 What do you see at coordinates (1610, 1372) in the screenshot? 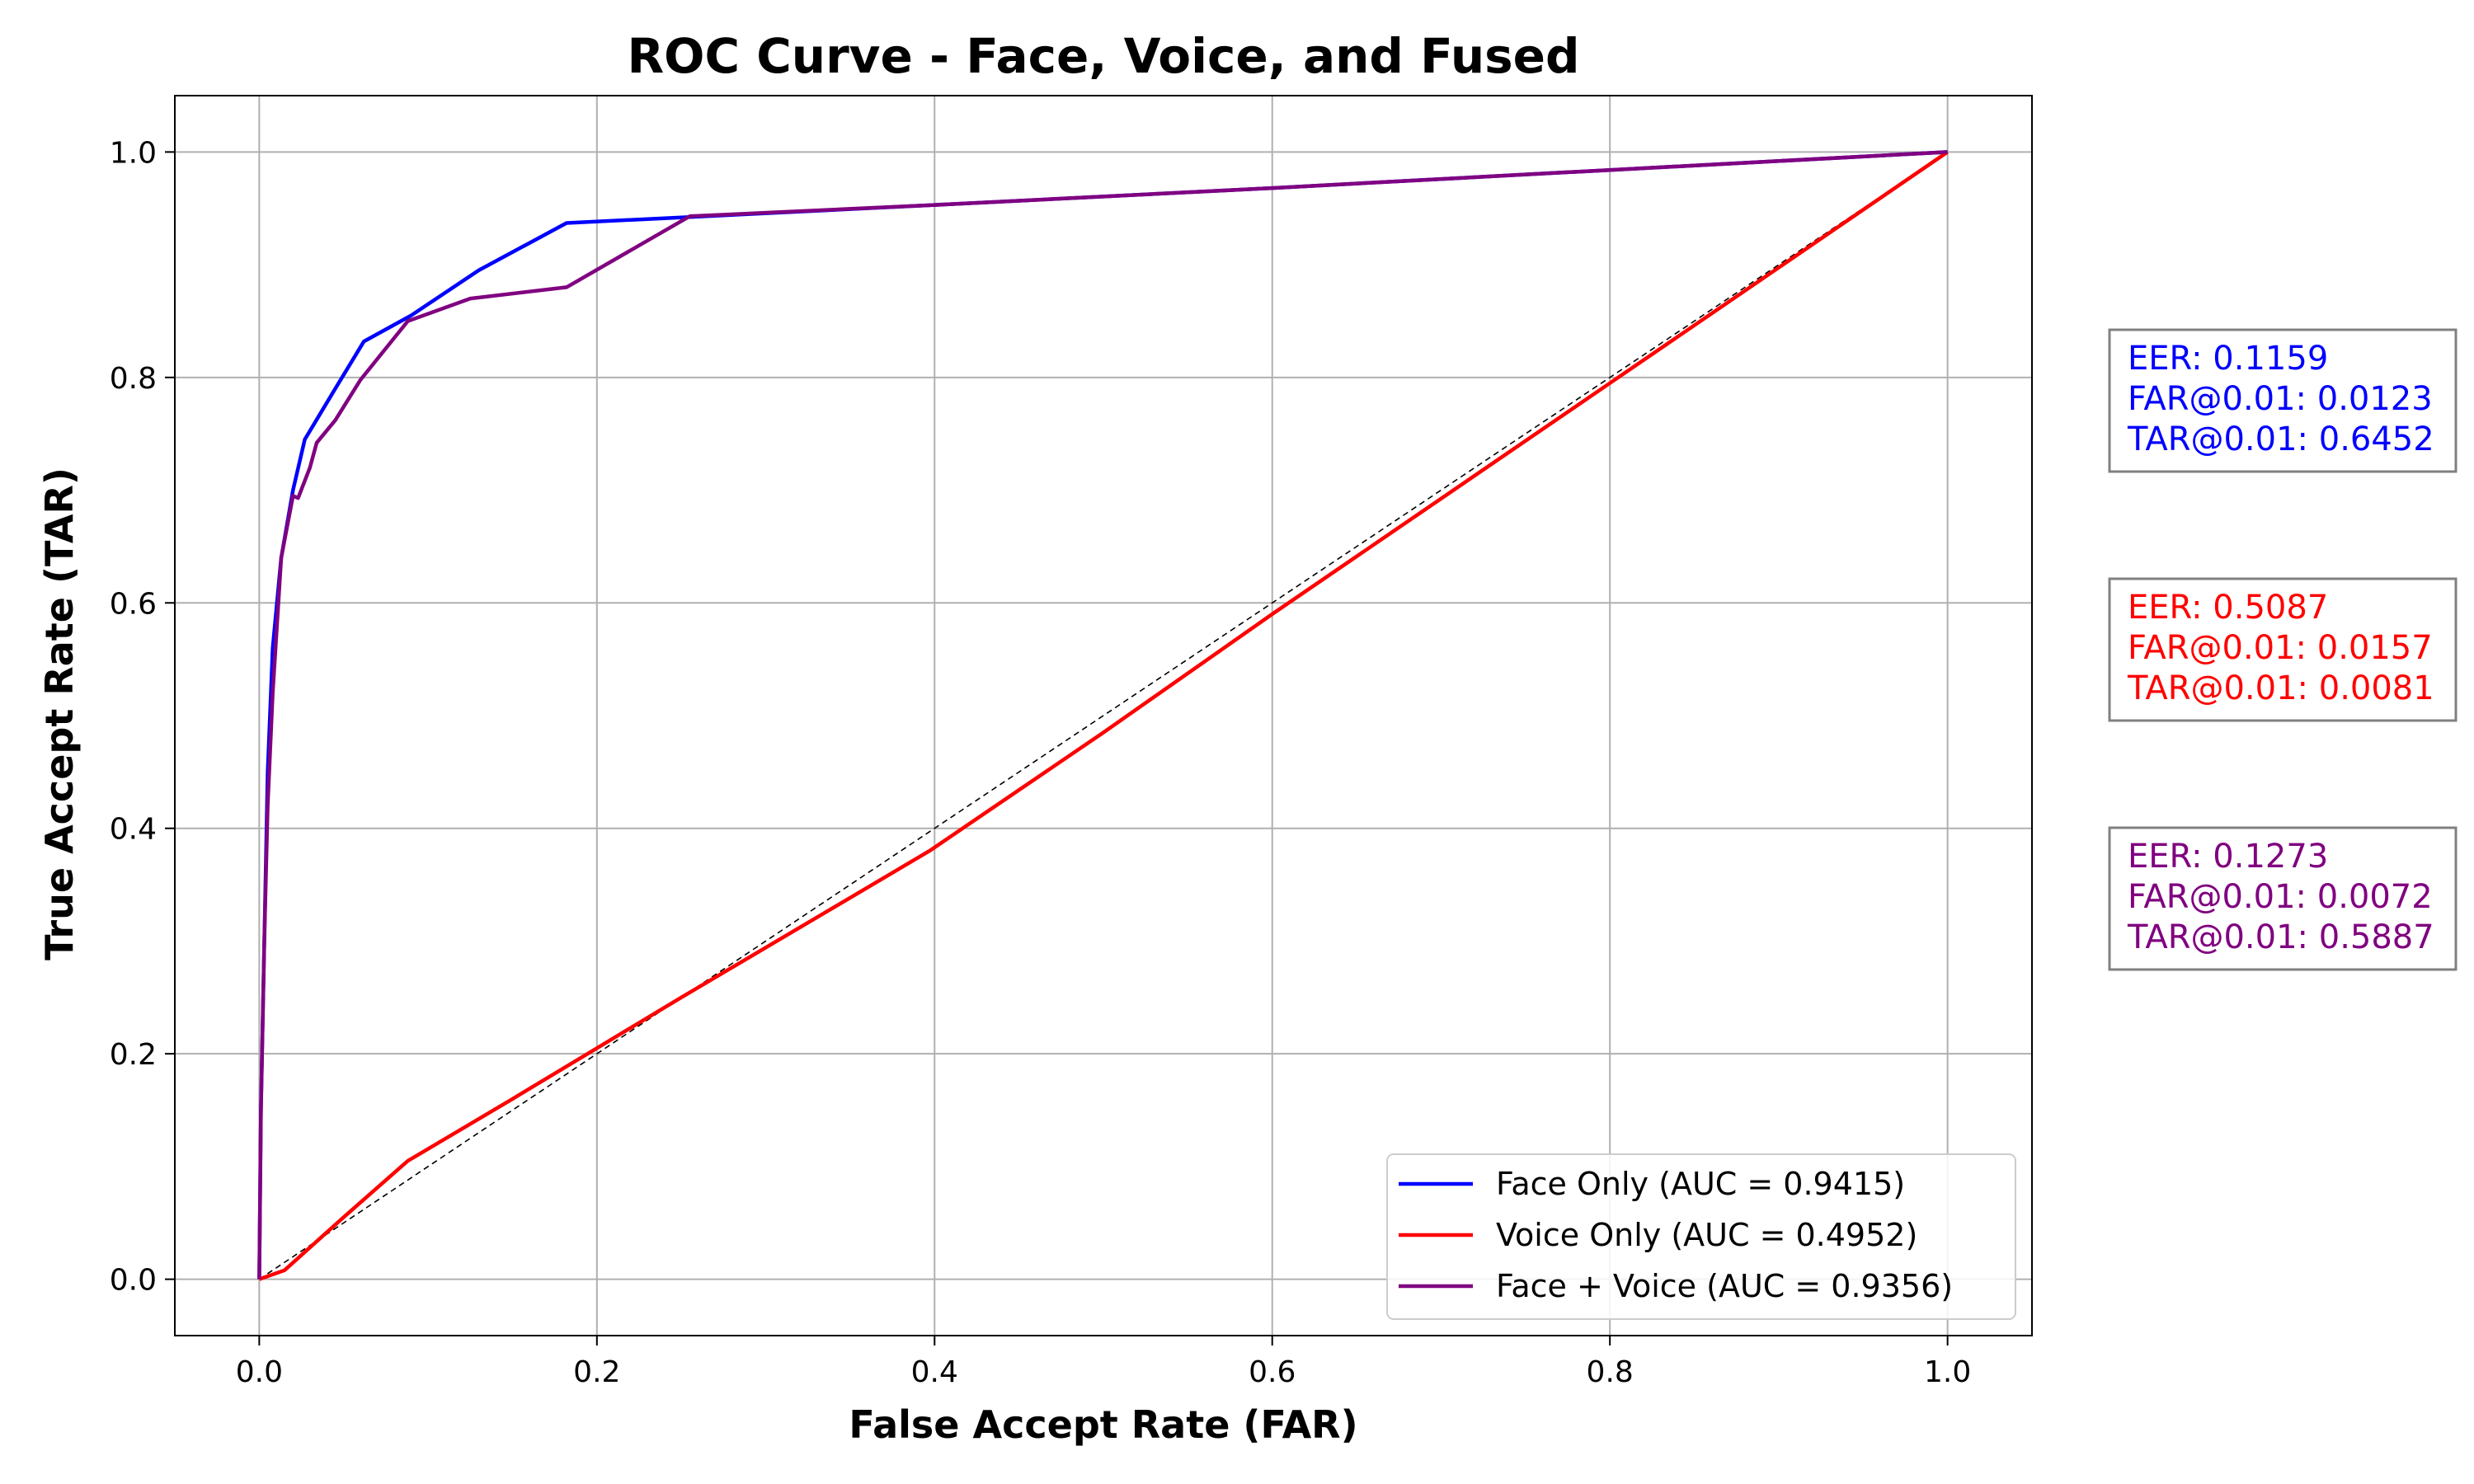
I see `x-tick-label: 0.8` at bounding box center [1610, 1372].